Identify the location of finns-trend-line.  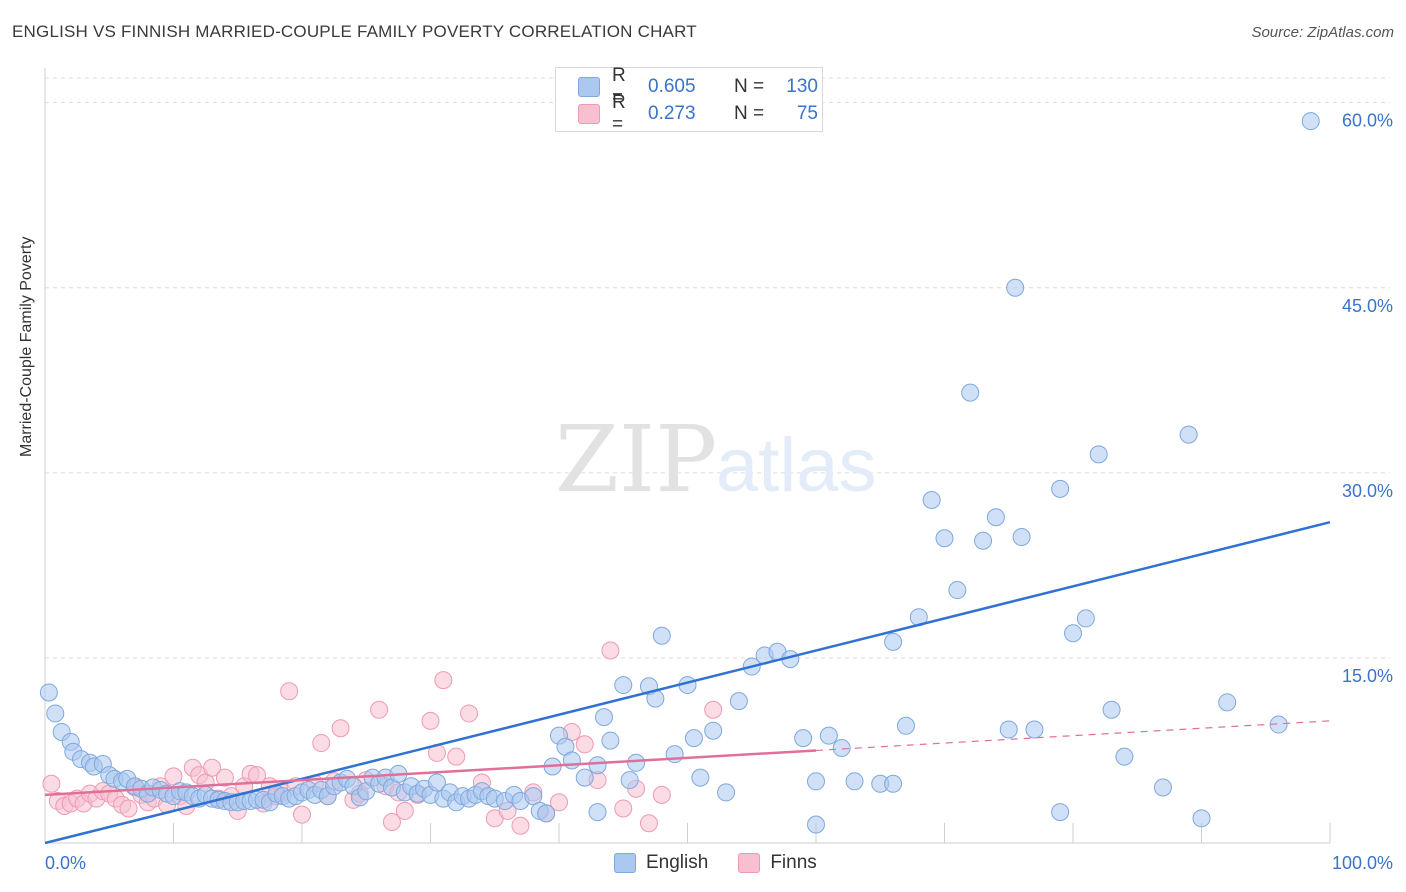
(430, 773).